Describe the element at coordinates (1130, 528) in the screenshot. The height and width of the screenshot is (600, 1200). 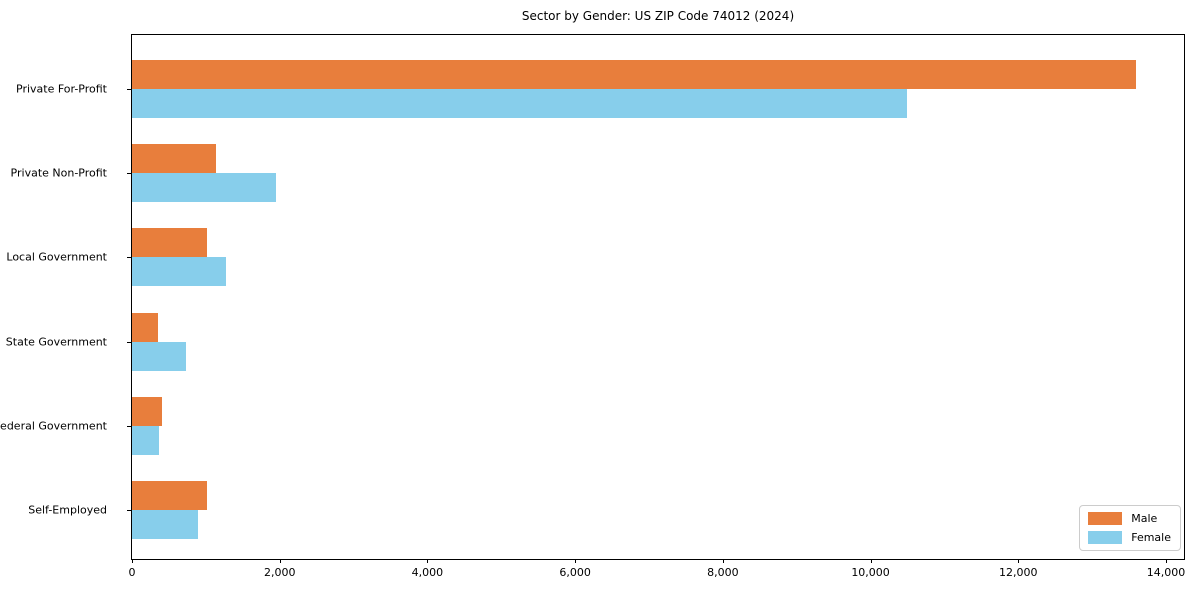
I see `legend: Male Female` at that location.